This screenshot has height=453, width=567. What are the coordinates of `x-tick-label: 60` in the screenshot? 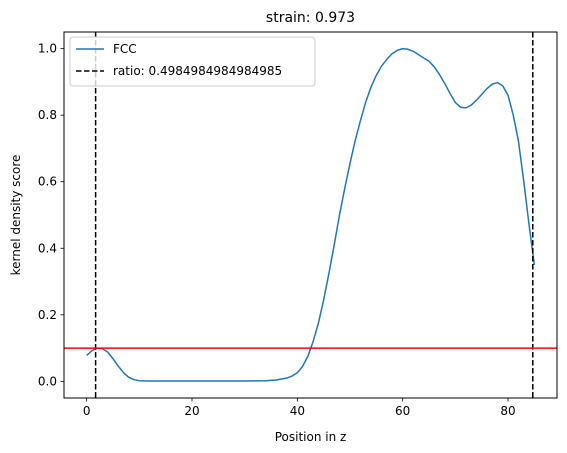 It's located at (402, 411).